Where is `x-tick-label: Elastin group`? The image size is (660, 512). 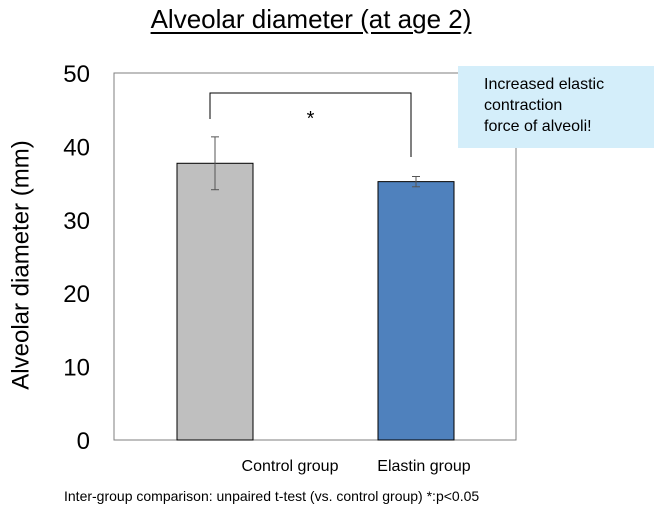 x-tick-label: Elastin group is located at coordinates (423, 466).